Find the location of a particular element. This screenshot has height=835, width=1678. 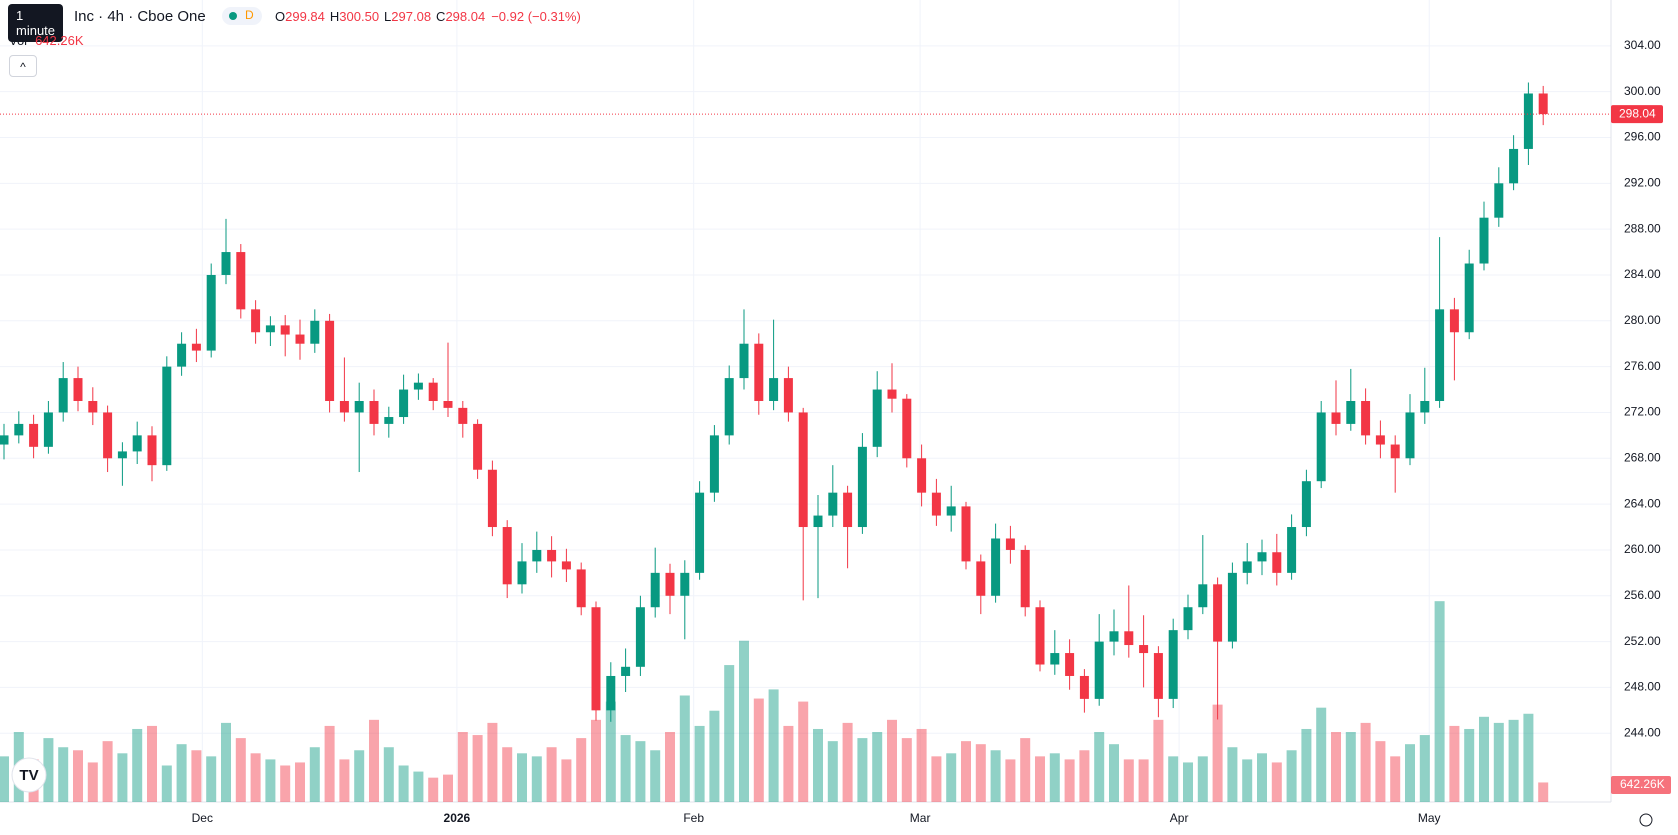

legend-key: L is located at coordinates (388, 16).